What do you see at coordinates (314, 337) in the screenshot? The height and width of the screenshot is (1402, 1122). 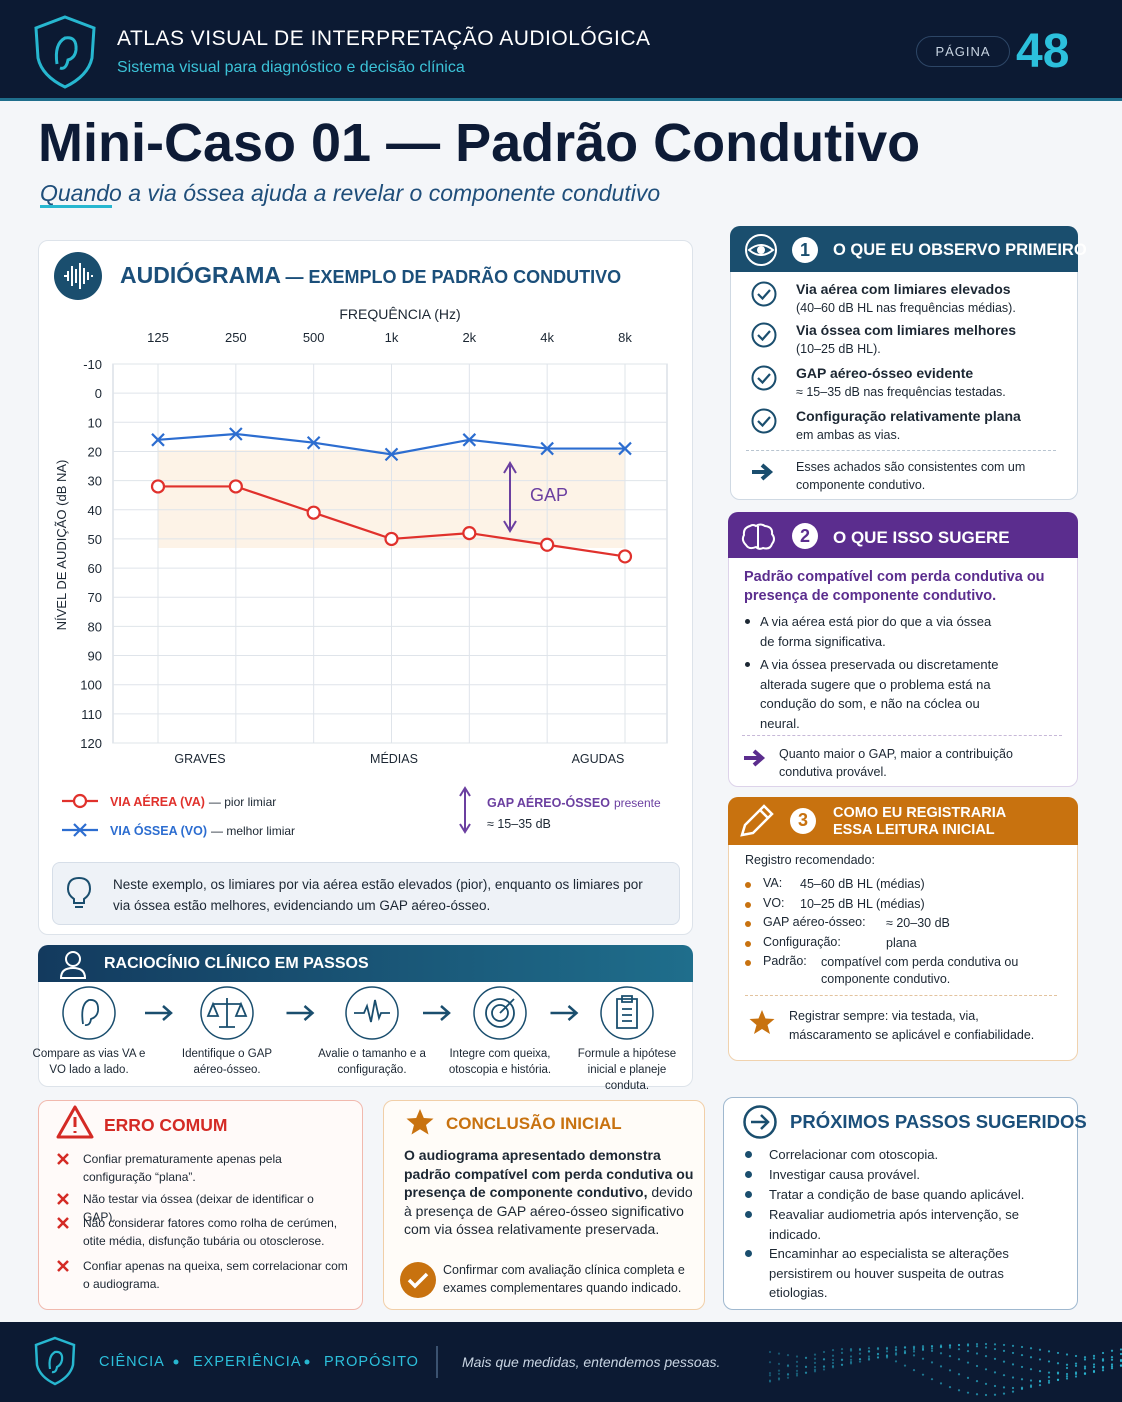 I see `x-tick-label: 500` at bounding box center [314, 337].